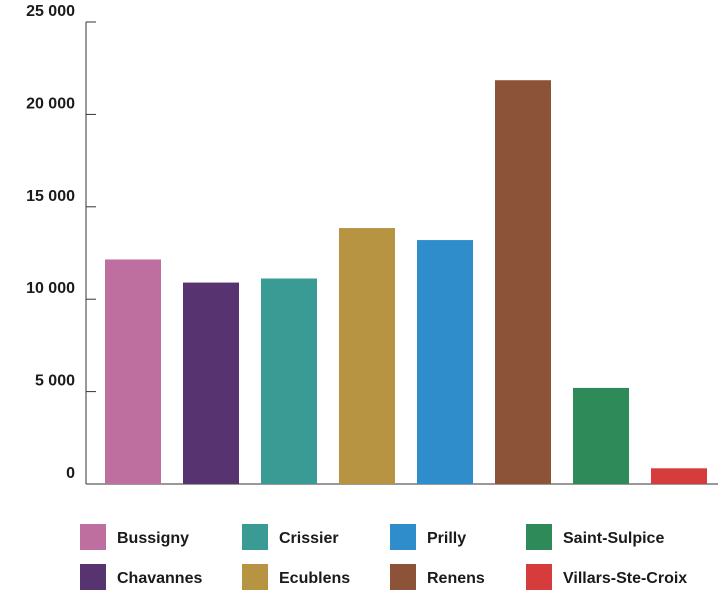  I want to click on bar-prilly, so click(445, 362).